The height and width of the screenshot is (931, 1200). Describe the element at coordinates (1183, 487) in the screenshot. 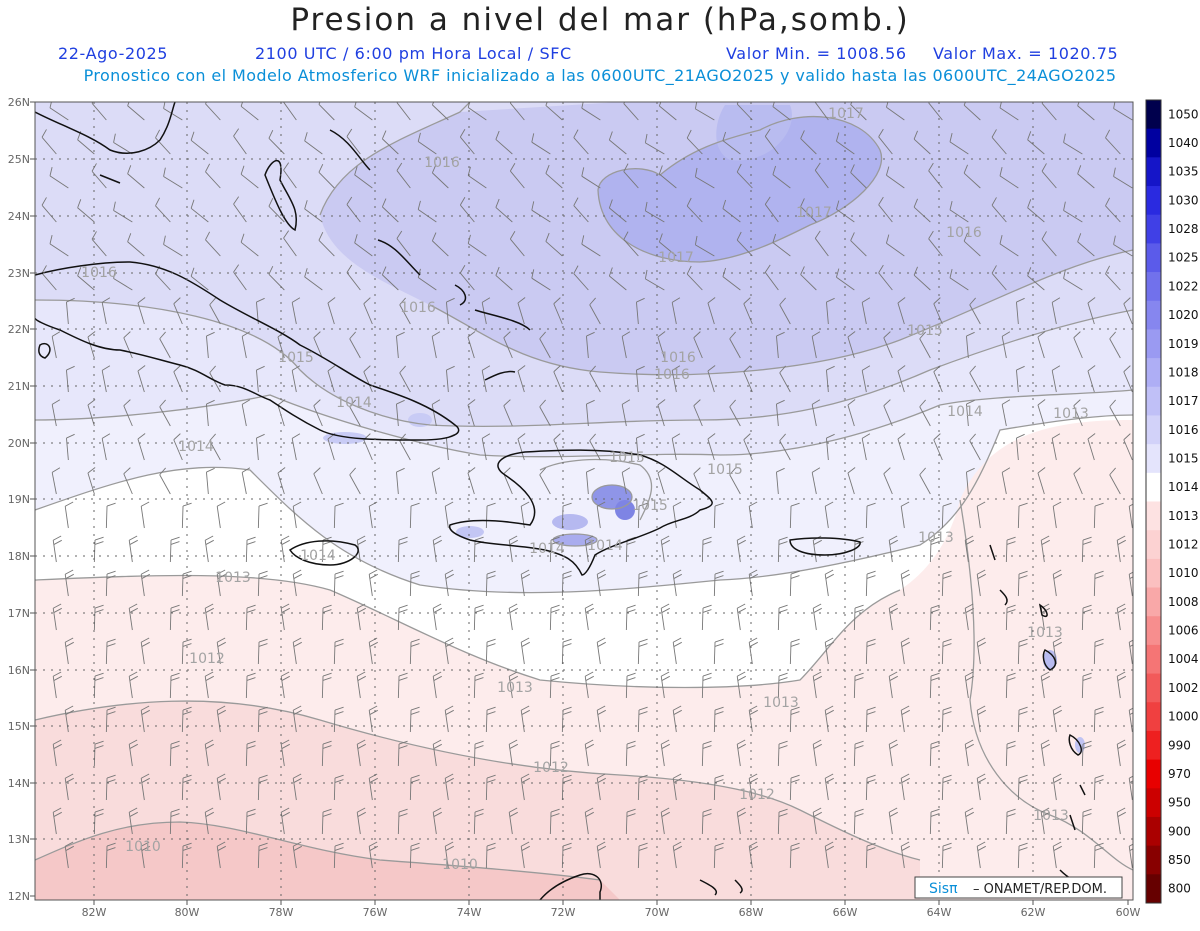

I see `colorbar-label: 1014` at that location.